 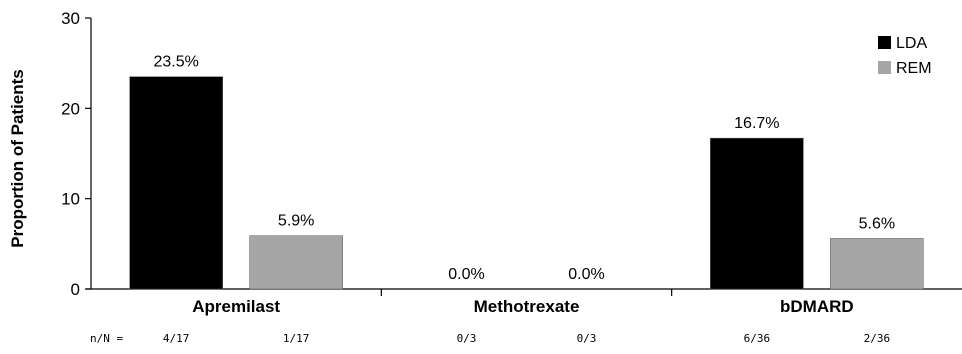 I want to click on n-over-N-value: 2/36, so click(x=877, y=338).